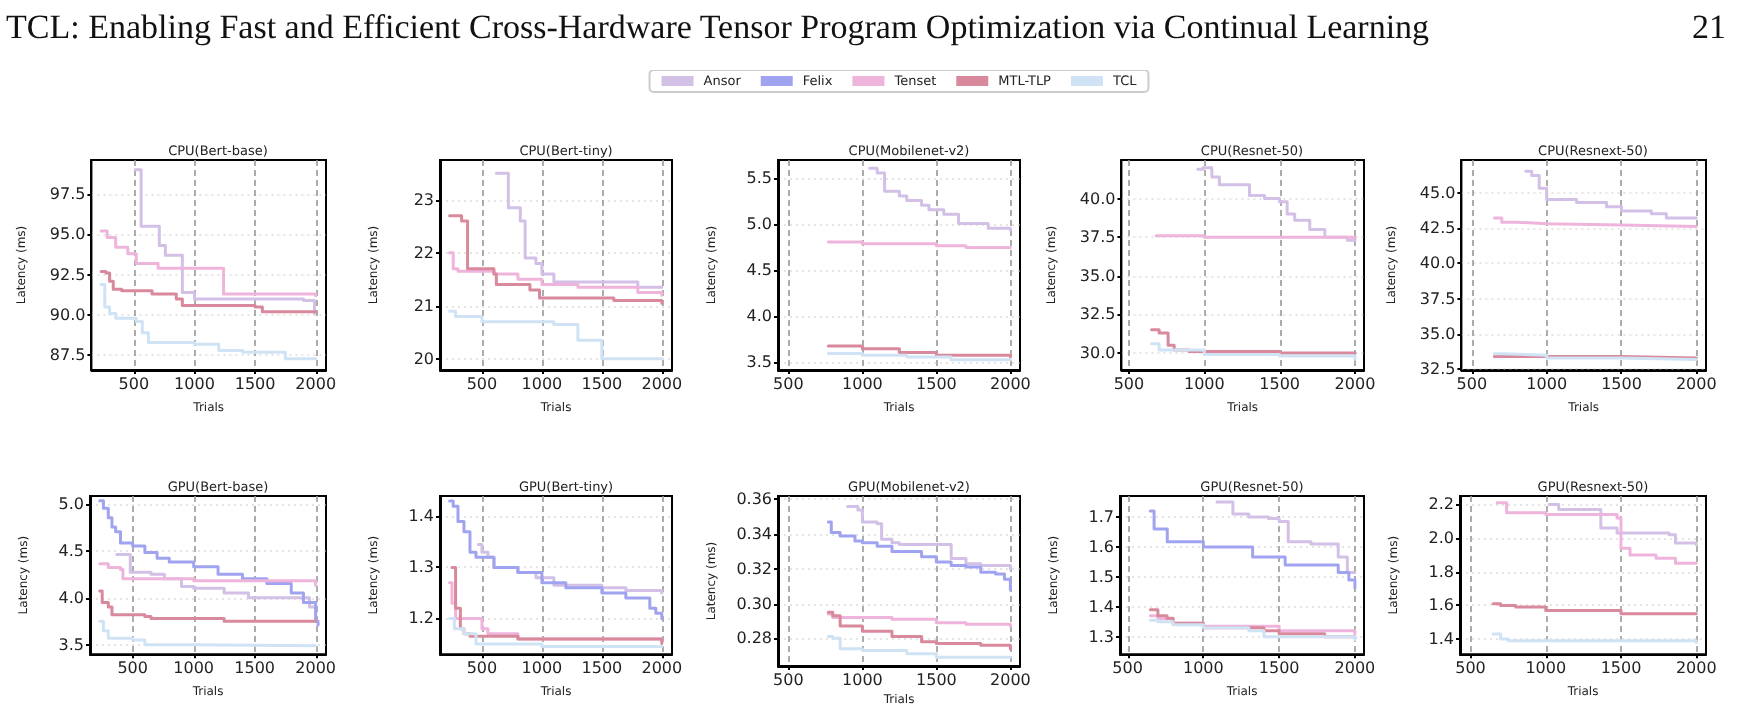 Image resolution: width=1738 pixels, height=708 pixels. What do you see at coordinates (67, 315) in the screenshot?
I see `y-tick-label: 90.0` at bounding box center [67, 315].